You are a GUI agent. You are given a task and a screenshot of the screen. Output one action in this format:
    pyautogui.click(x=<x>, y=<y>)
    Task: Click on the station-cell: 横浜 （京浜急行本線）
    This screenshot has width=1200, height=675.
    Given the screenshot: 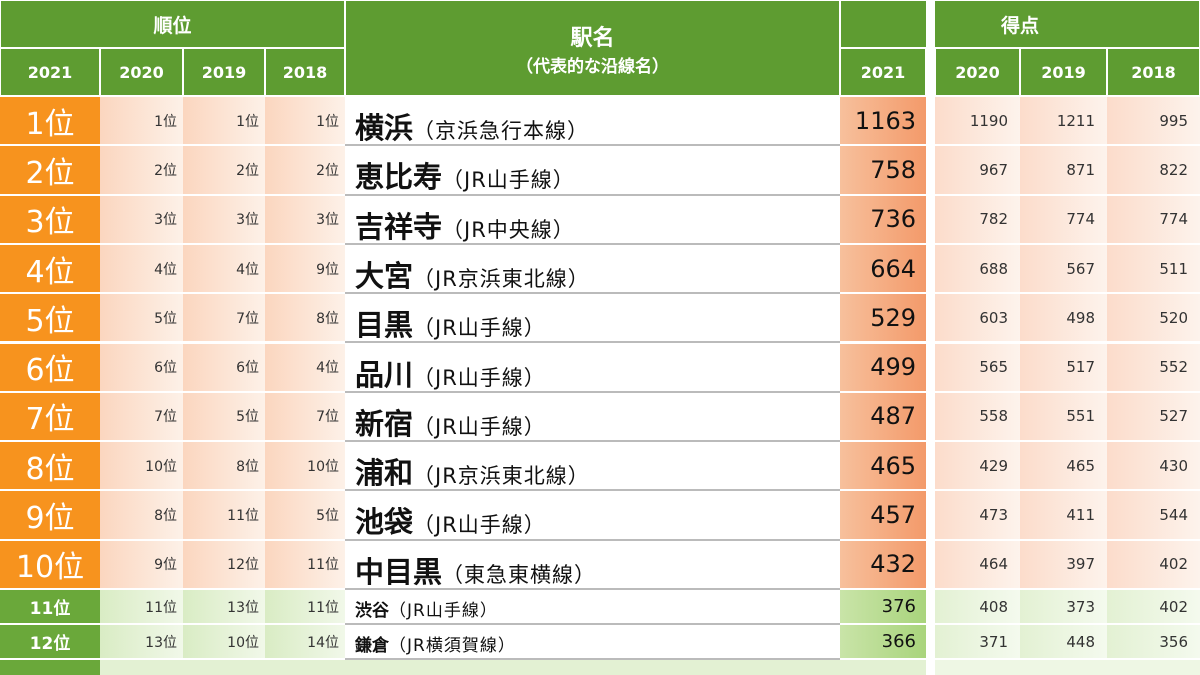 What is the action you would take?
    pyautogui.click(x=592, y=122)
    